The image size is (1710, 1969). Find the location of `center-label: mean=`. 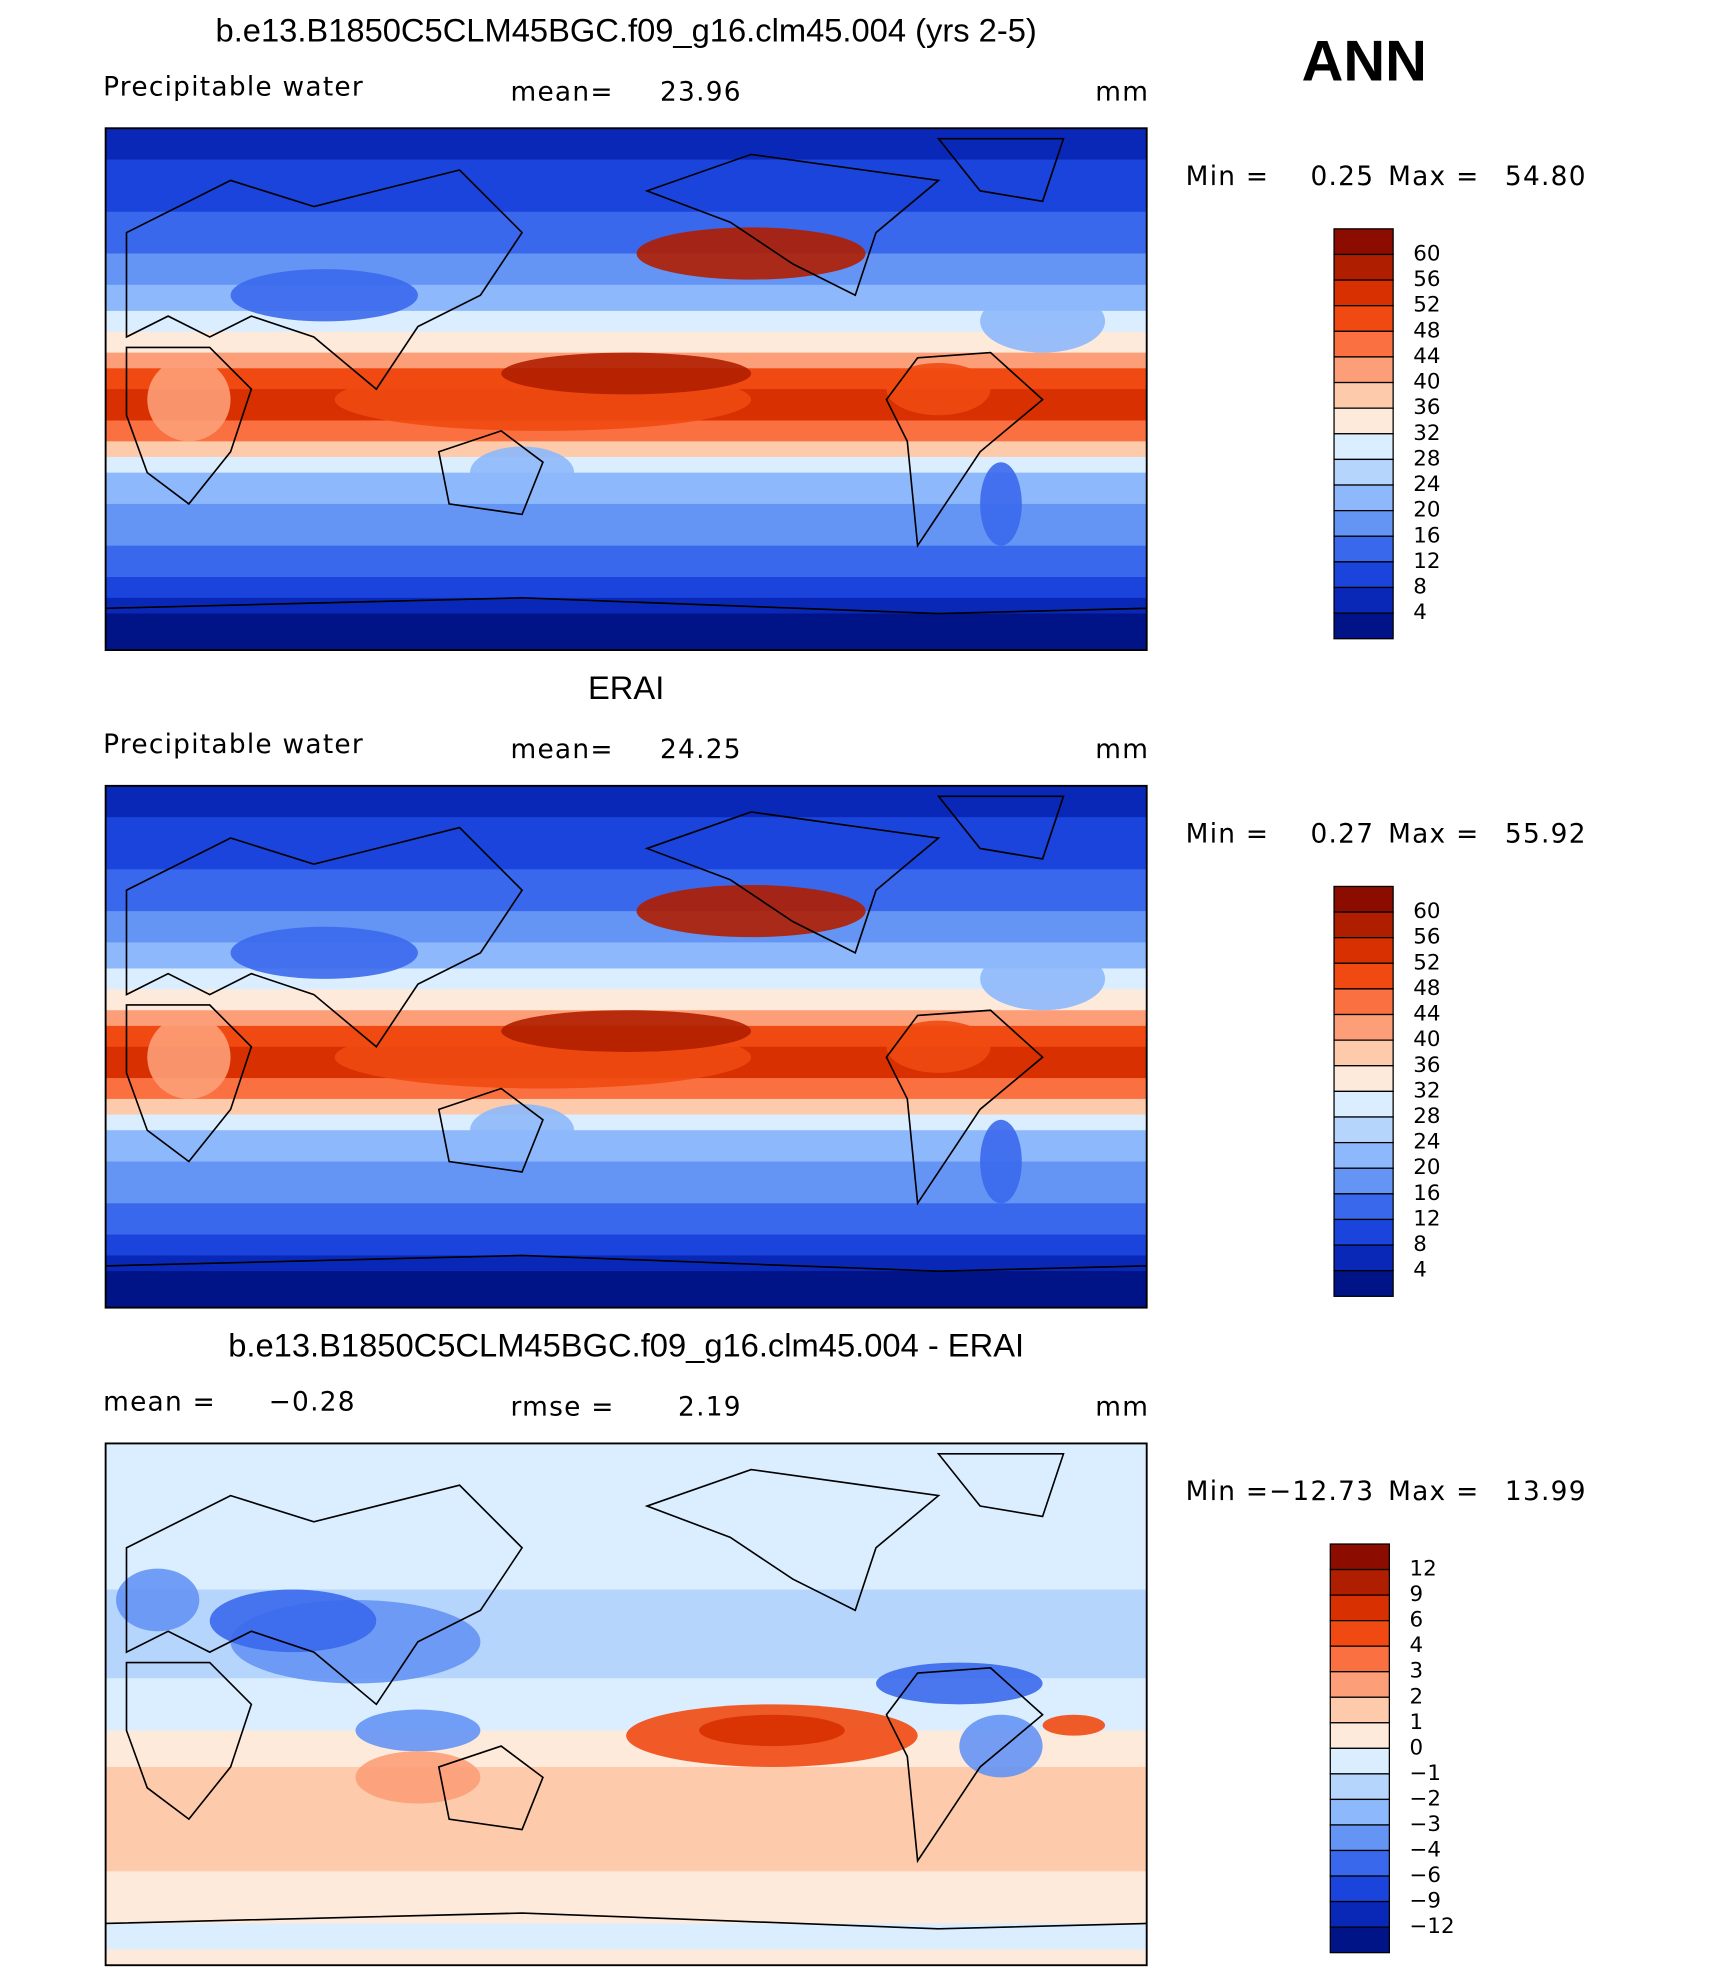

center-label: mean= is located at coordinates (561, 92).